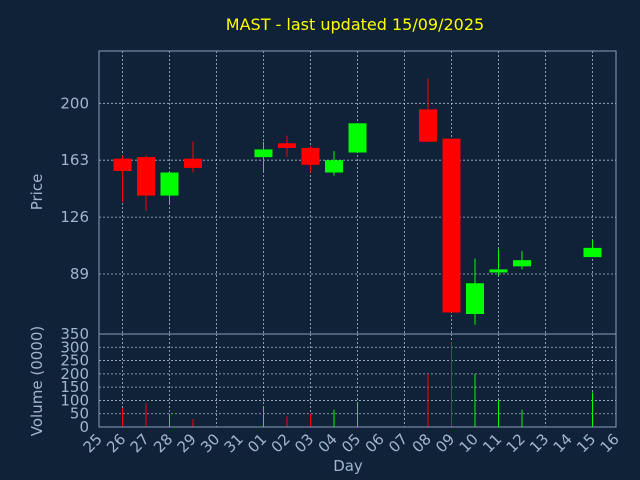 The width and height of the screenshot is (640, 480). What do you see at coordinates (74, 387) in the screenshot?
I see `volume-tick-label: 150` at bounding box center [74, 387].